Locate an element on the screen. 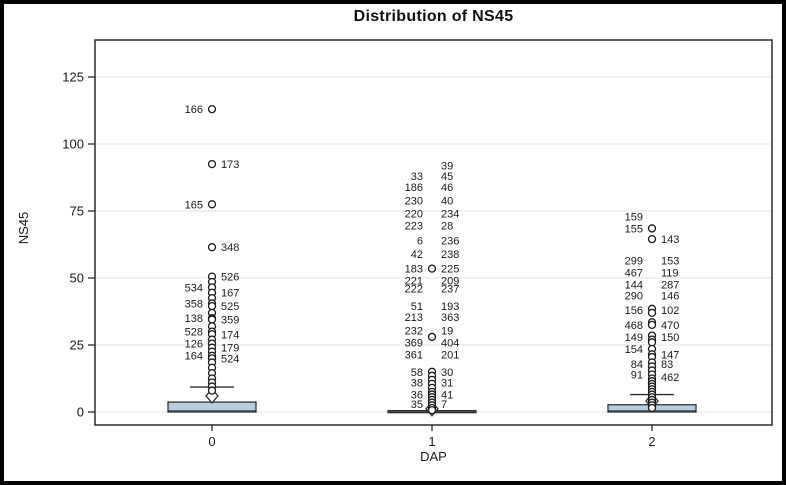  outlier-label: 236 is located at coordinates (450, 241).